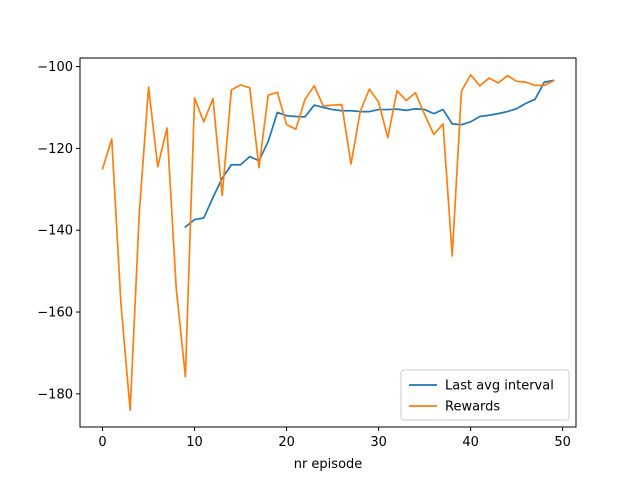 This screenshot has height=480, width=640. Describe the element at coordinates (562, 442) in the screenshot. I see `x-tick-label: 50` at that location.